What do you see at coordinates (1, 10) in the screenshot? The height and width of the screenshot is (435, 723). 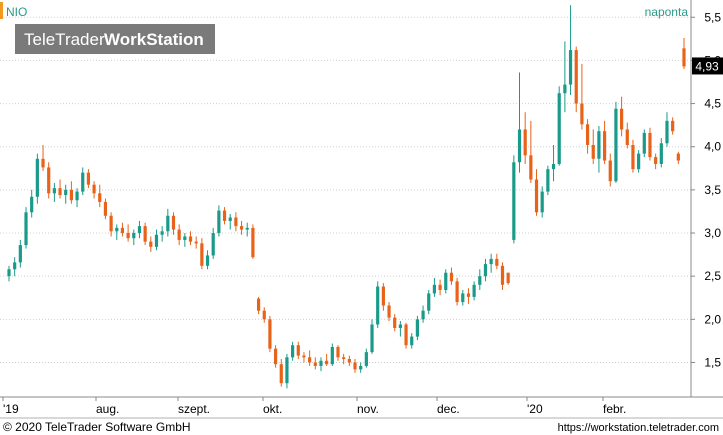 I see `accent-bar` at bounding box center [1, 10].